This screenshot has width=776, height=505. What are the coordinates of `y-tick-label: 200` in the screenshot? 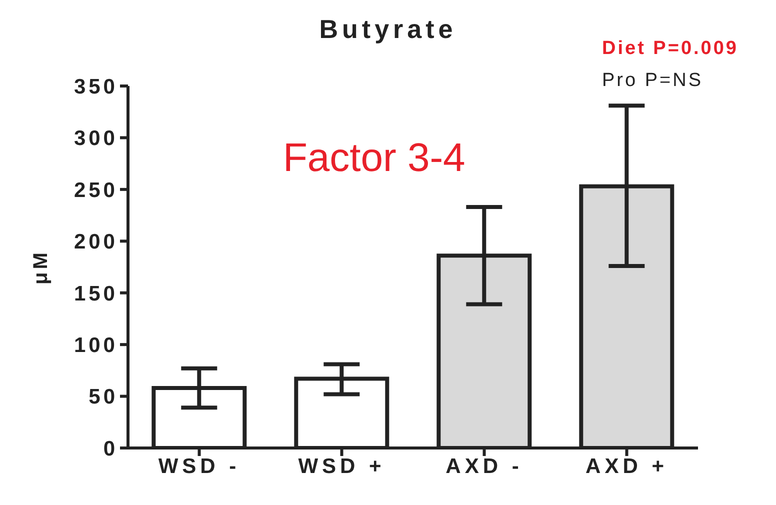 It's located at (96, 242).